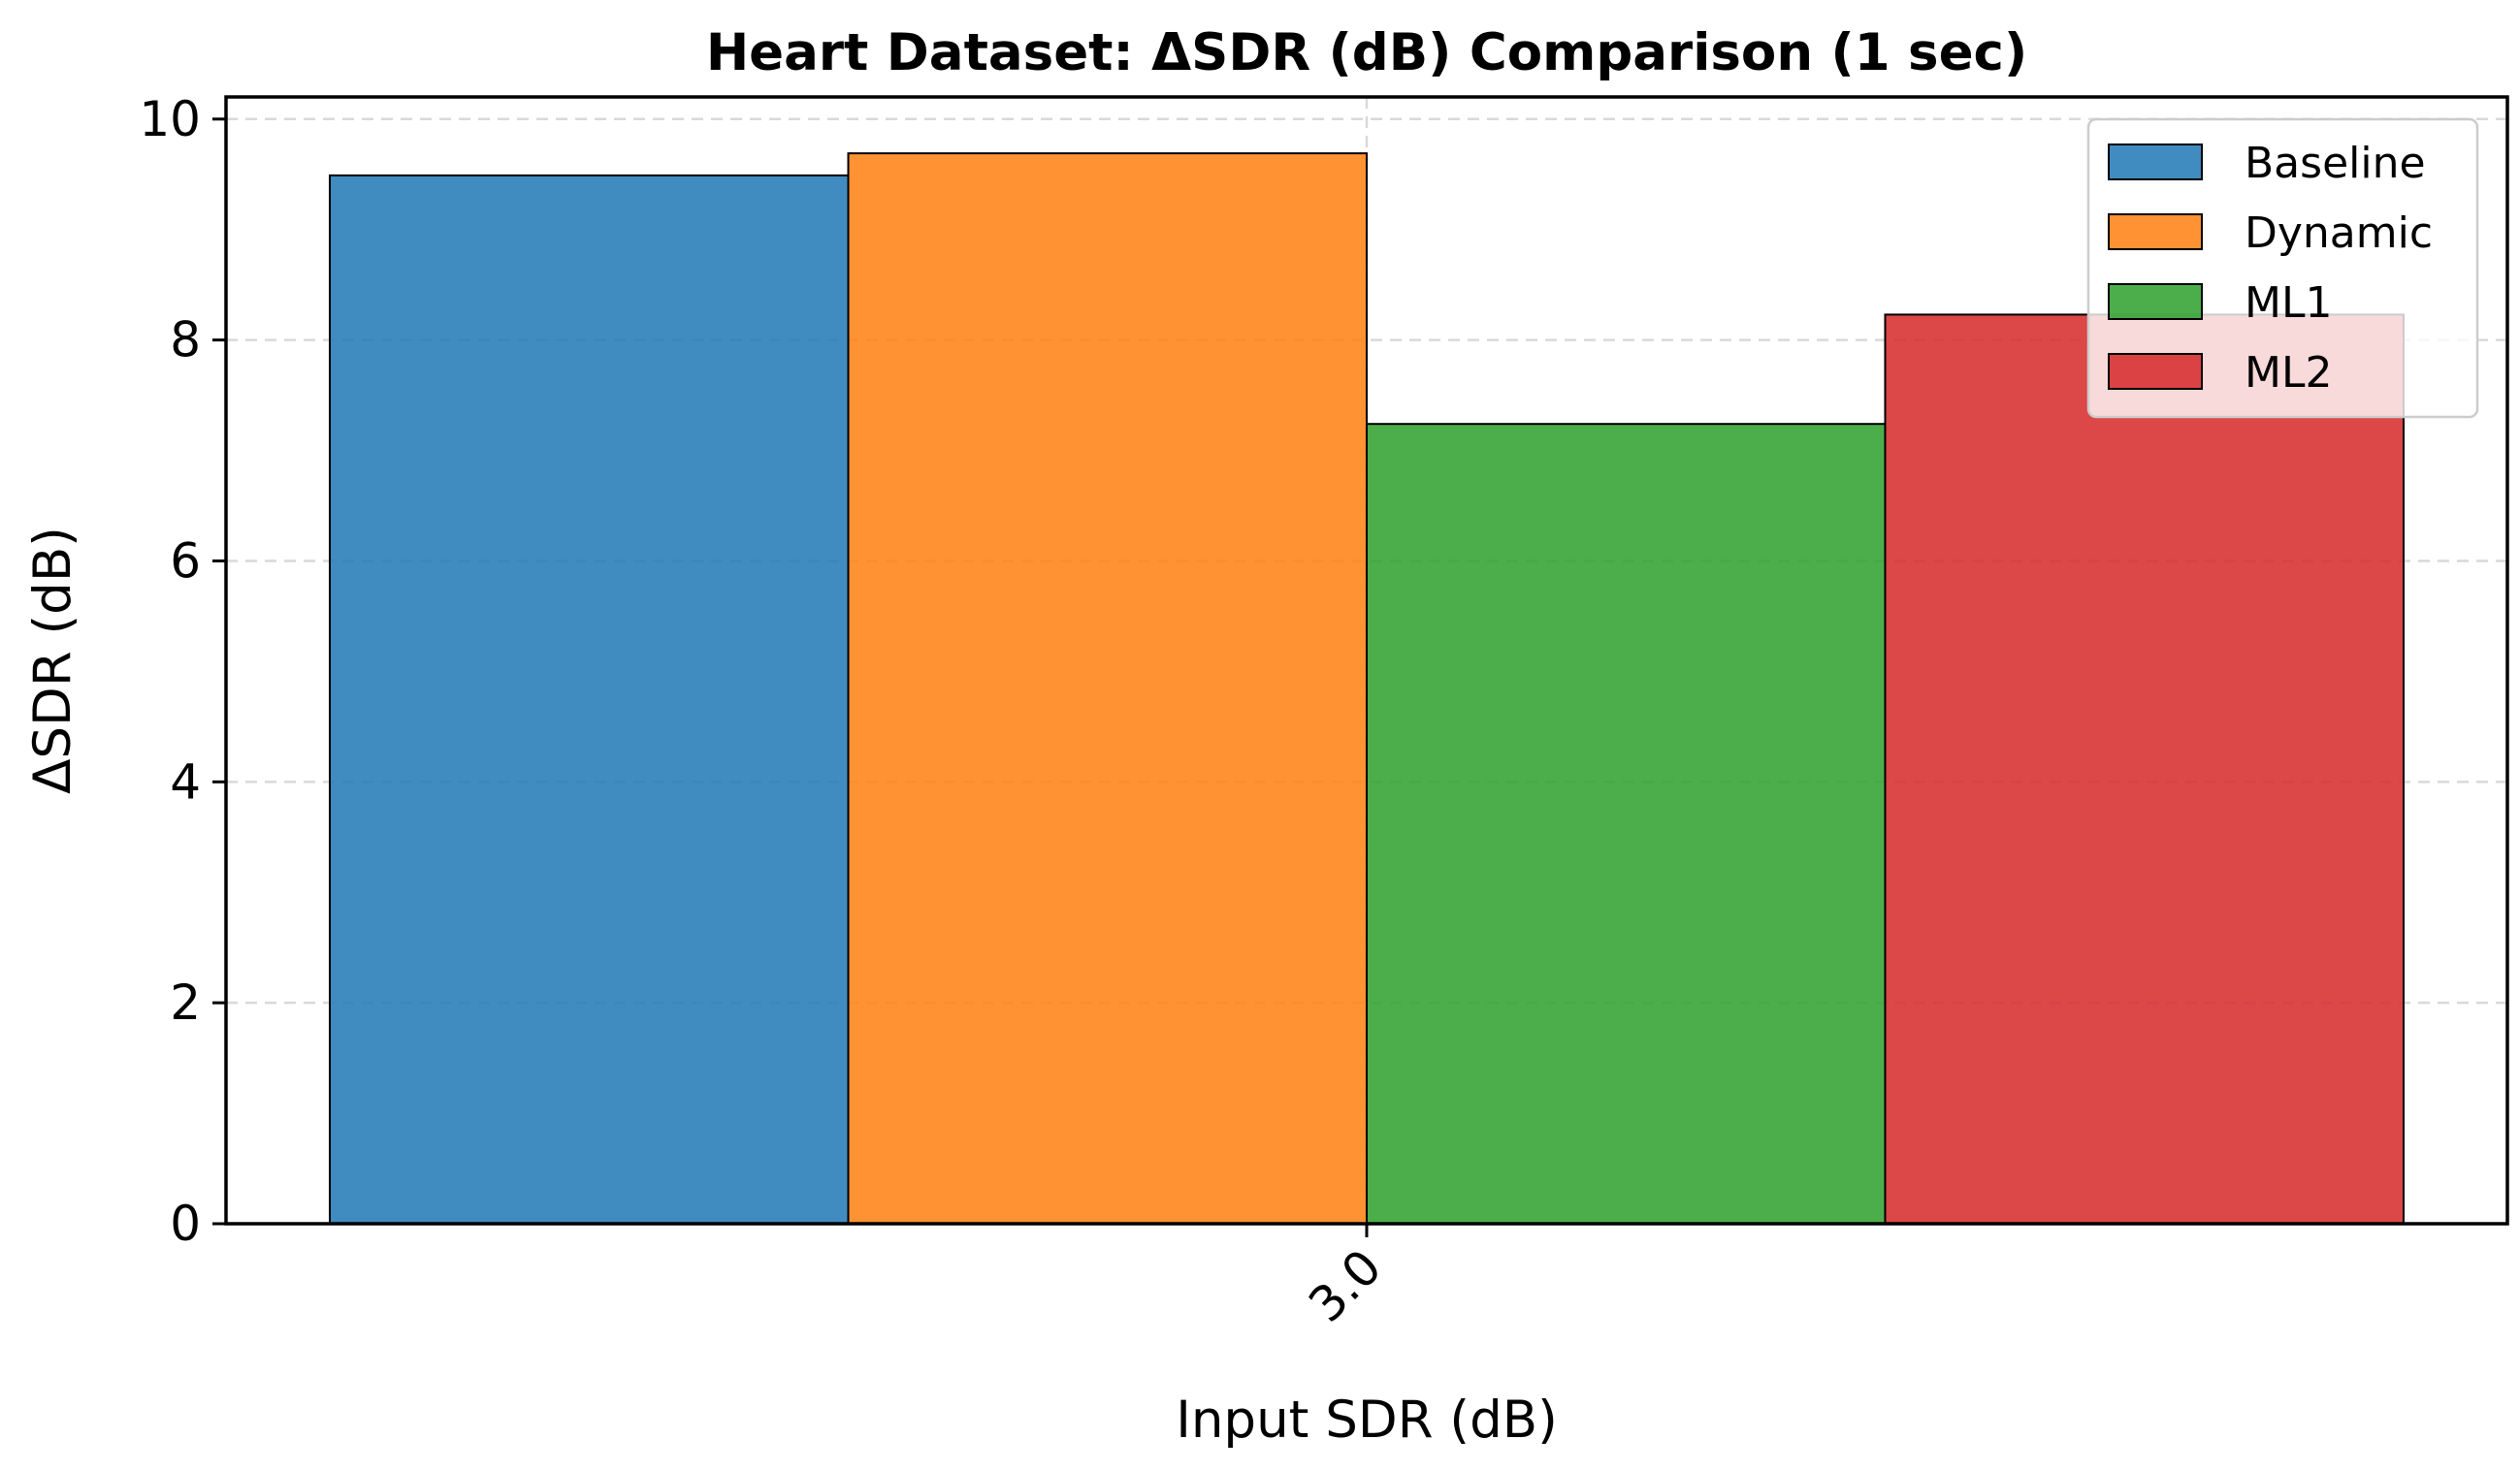  I want to click on legend: Baseline Dynamic ML1 ML2, so click(2282, 268).